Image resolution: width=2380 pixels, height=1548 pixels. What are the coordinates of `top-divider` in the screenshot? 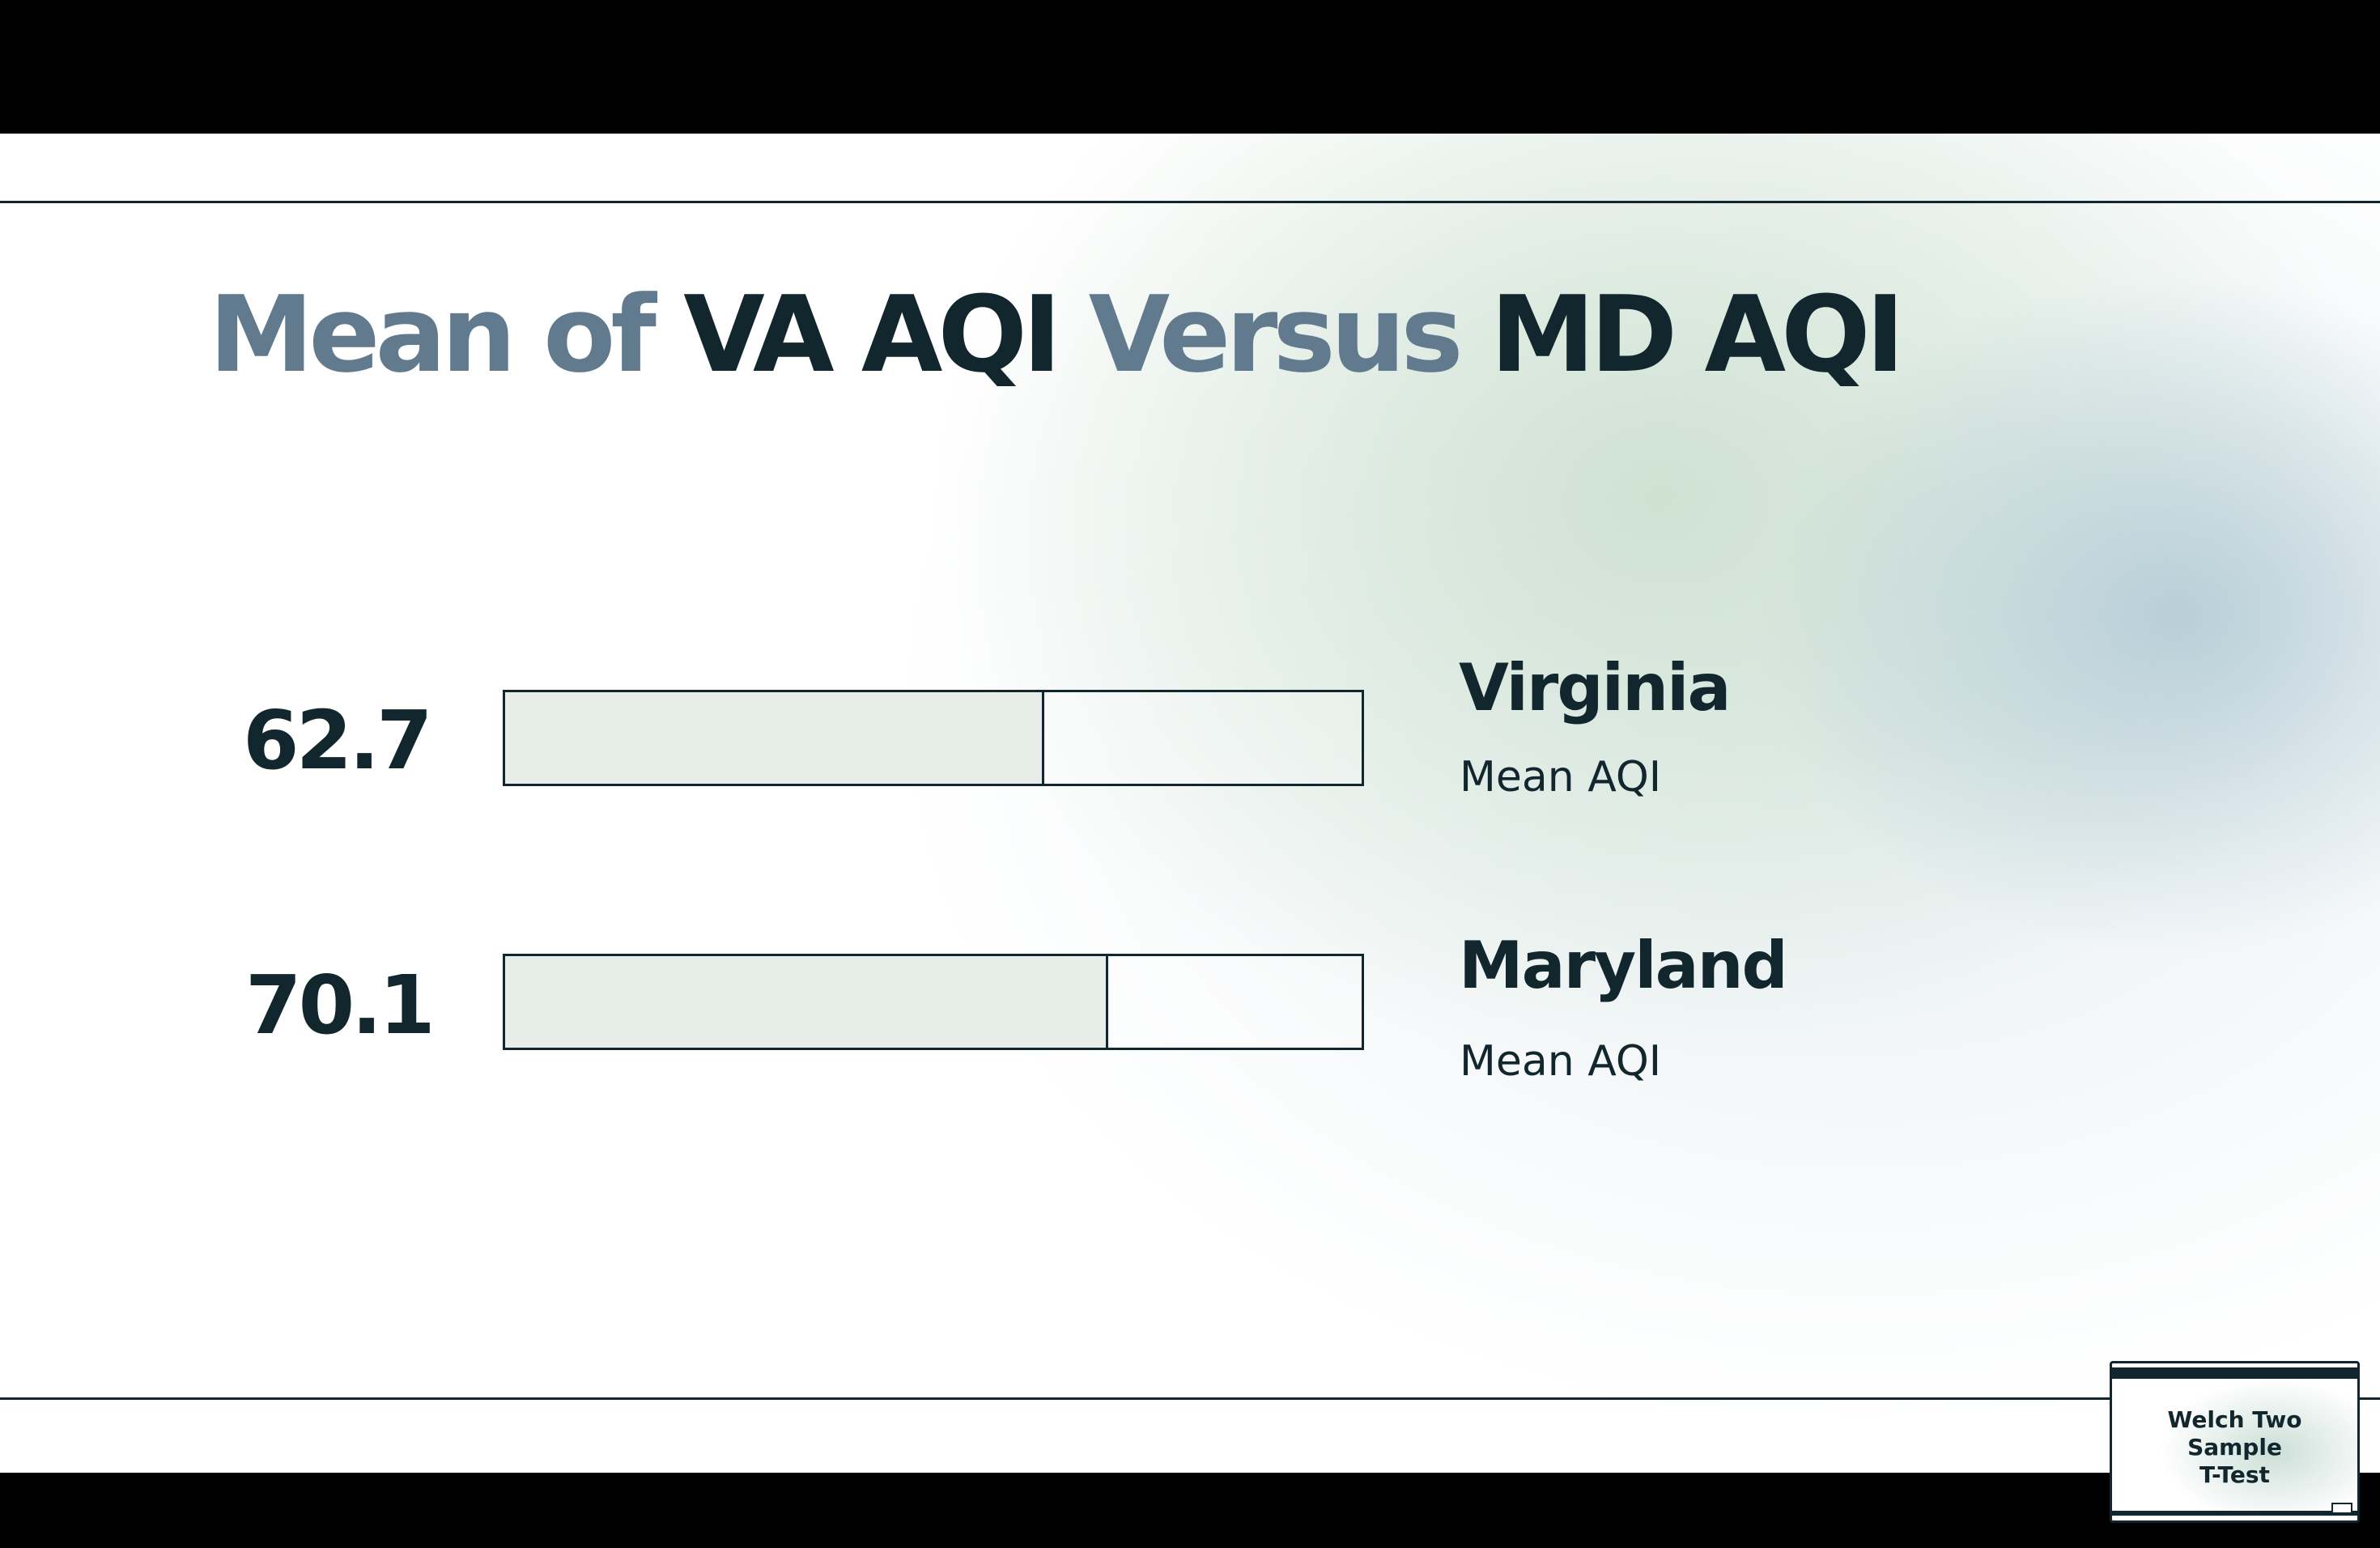 It's located at (1190, 202).